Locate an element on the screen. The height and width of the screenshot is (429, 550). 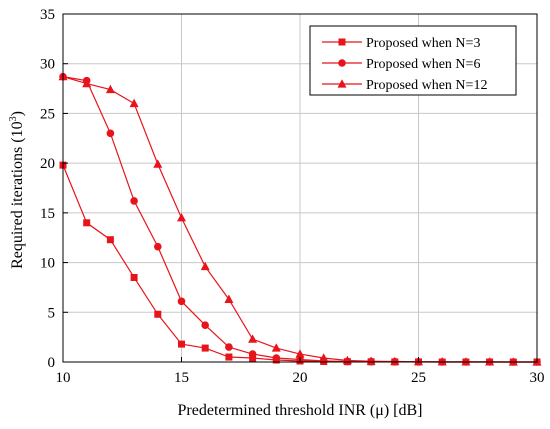
y-tick-label: 20 is located at coordinates (47, 164).